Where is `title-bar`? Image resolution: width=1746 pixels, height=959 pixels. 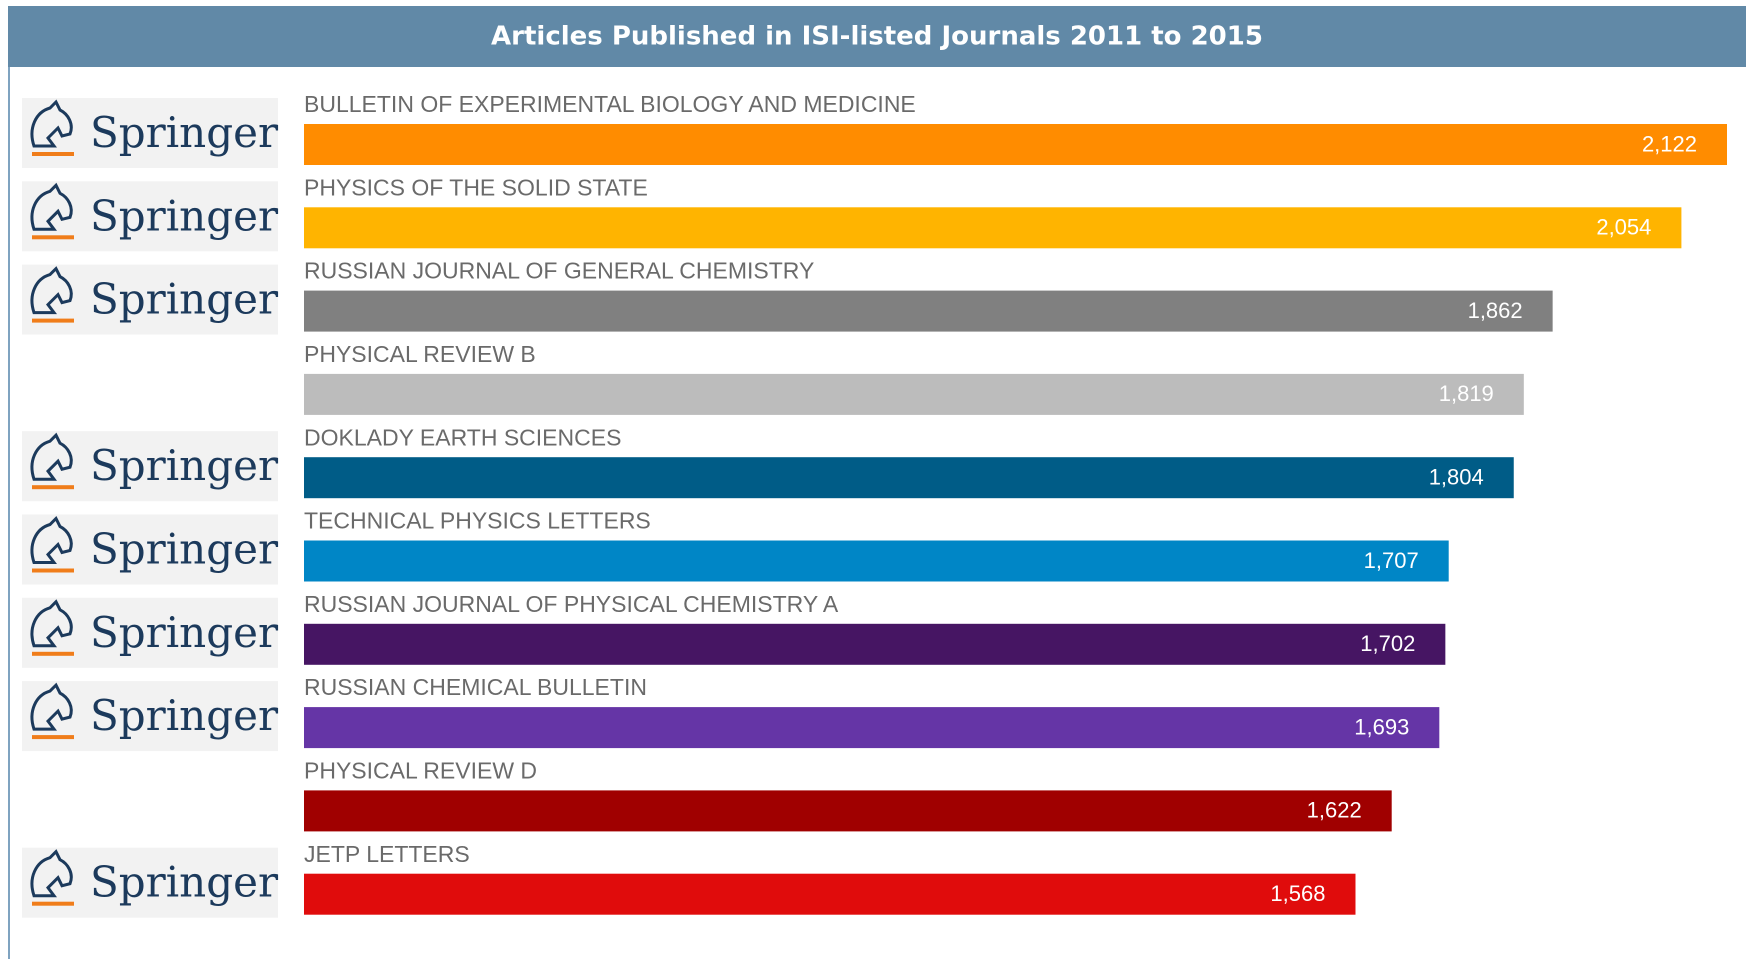 title-bar is located at coordinates (877, 36).